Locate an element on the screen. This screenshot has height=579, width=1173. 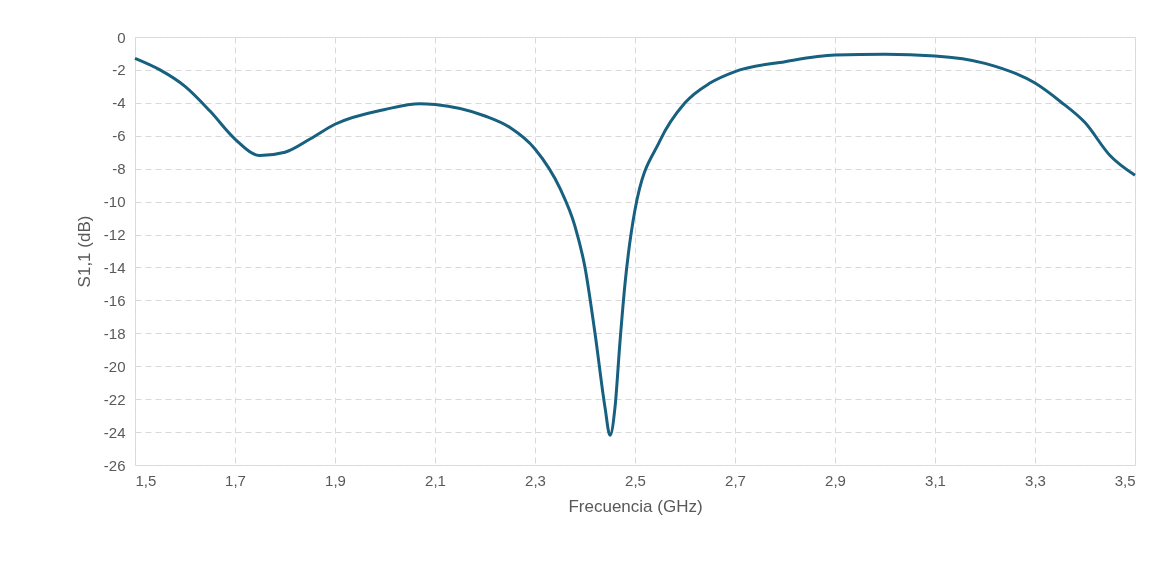
y-tick-label: -16 is located at coordinates (114, 300).